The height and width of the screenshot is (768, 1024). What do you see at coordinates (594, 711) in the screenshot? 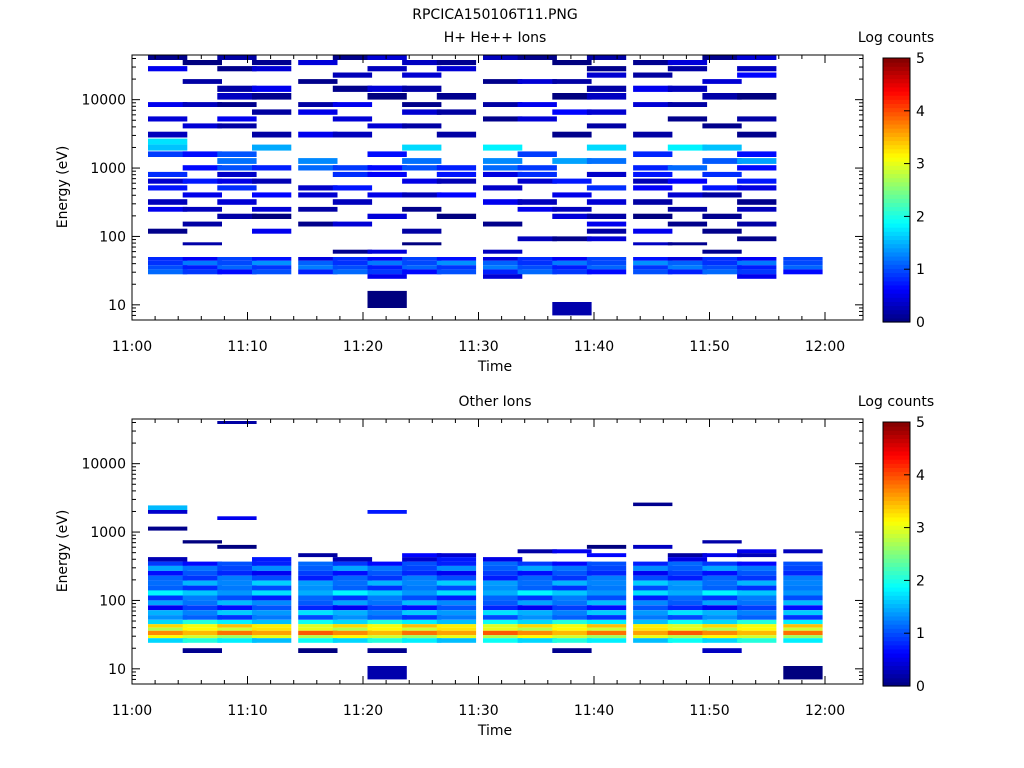
I see `x-tick-label: 11:40` at bounding box center [594, 711].